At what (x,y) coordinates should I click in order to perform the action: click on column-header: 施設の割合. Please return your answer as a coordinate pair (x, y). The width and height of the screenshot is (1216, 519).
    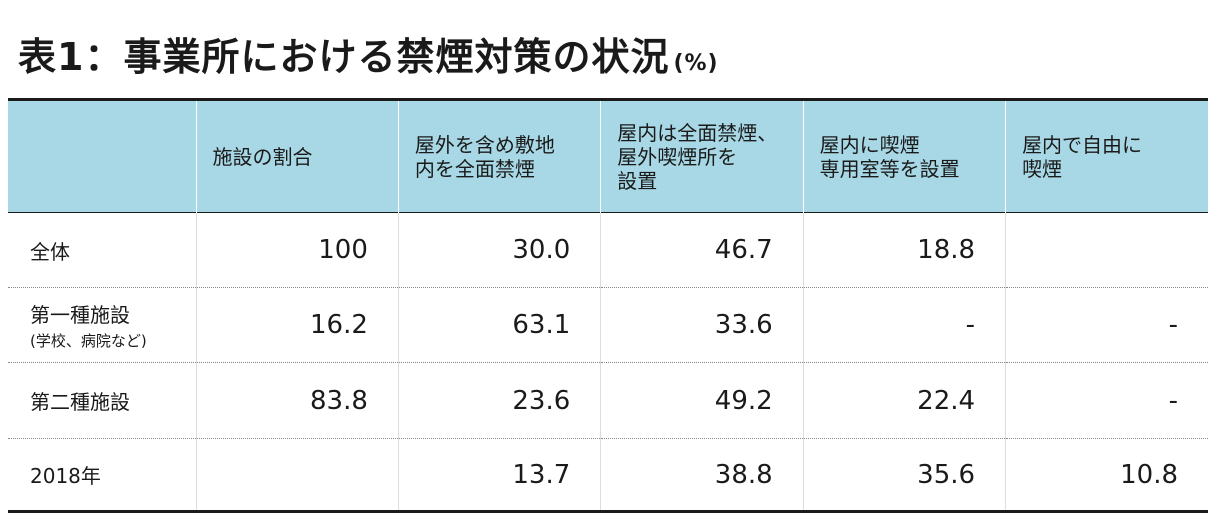
    Looking at the image, I should click on (297, 156).